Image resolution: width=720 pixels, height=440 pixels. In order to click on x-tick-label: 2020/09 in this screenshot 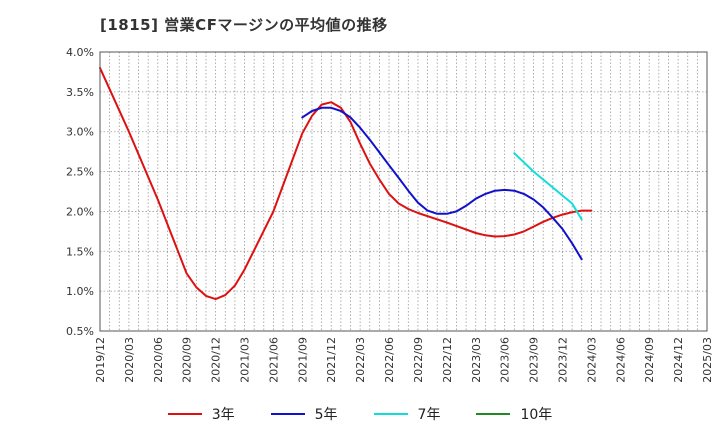, I will do `click(187, 360)`.